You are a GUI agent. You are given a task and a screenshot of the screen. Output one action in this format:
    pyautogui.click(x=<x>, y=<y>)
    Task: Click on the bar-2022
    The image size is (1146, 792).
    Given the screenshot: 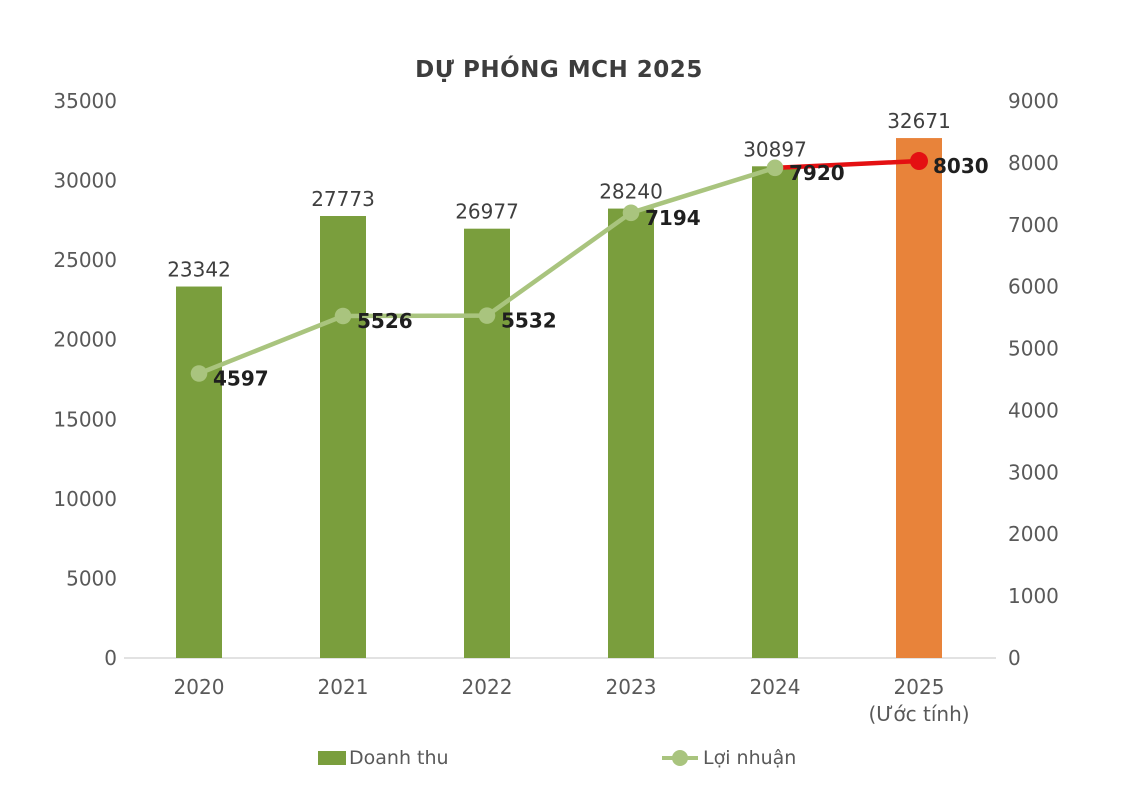 What is the action you would take?
    pyautogui.click(x=487, y=443)
    